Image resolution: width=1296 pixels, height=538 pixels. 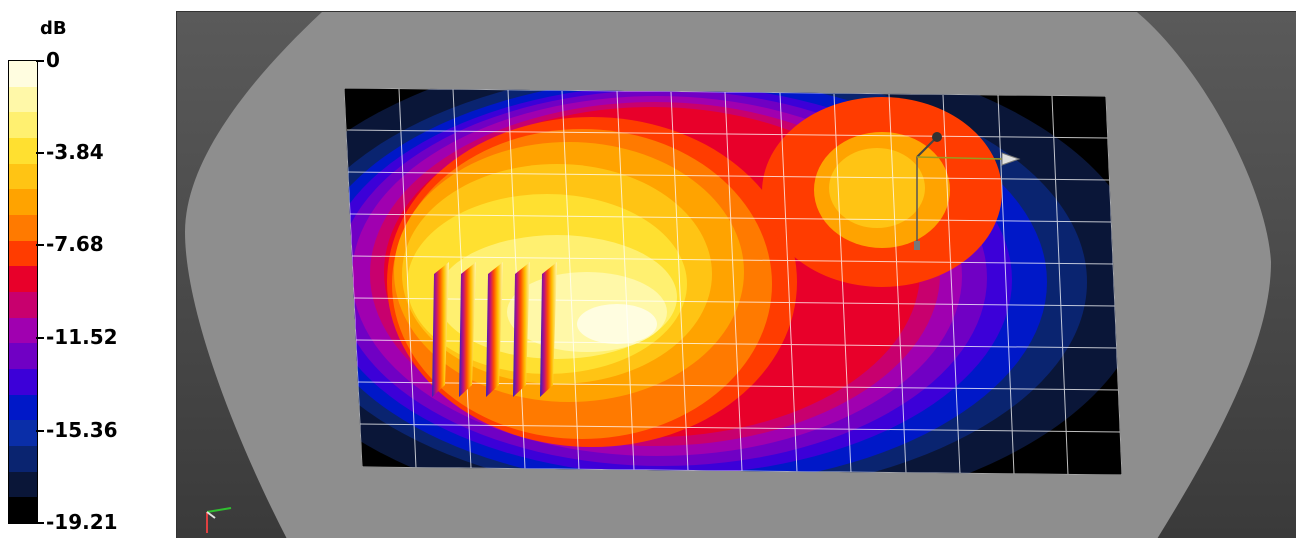 I want to click on legend-tick-label-2: -7.68, so click(x=75, y=244).